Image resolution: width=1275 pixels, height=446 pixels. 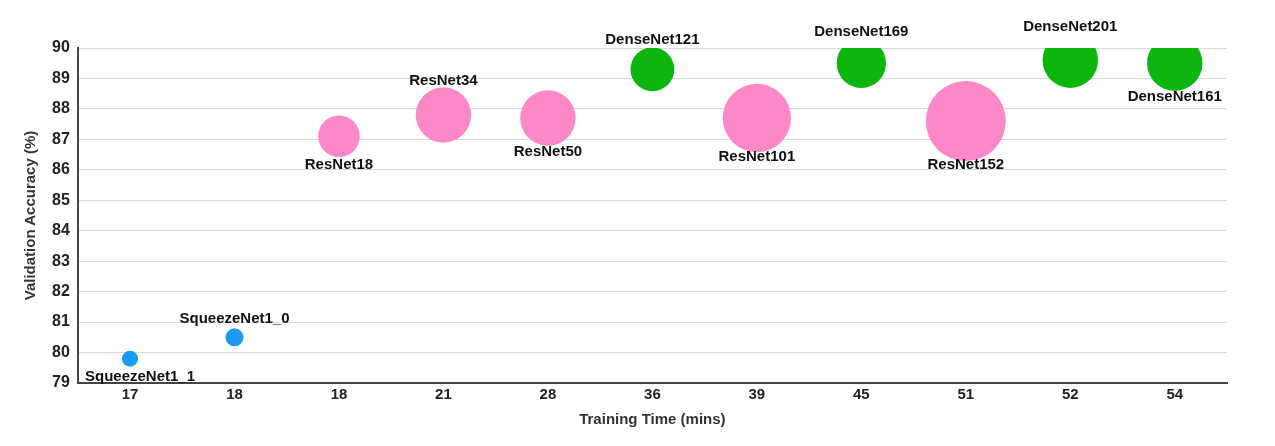 What do you see at coordinates (966, 163) in the screenshot?
I see `annotation: ResNet152` at bounding box center [966, 163].